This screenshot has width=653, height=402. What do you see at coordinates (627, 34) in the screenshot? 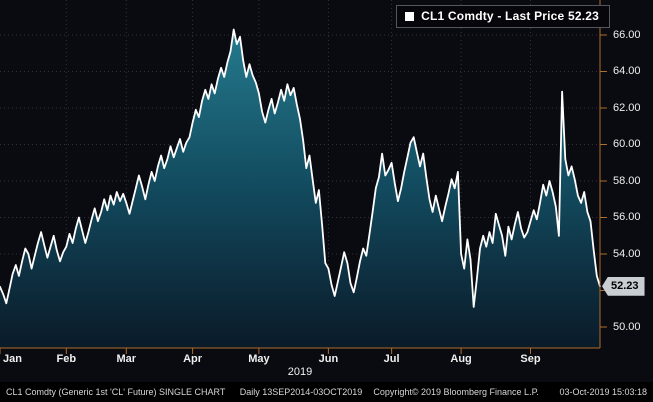
I see `y-axis-tick-label: 66.00` at bounding box center [627, 34].